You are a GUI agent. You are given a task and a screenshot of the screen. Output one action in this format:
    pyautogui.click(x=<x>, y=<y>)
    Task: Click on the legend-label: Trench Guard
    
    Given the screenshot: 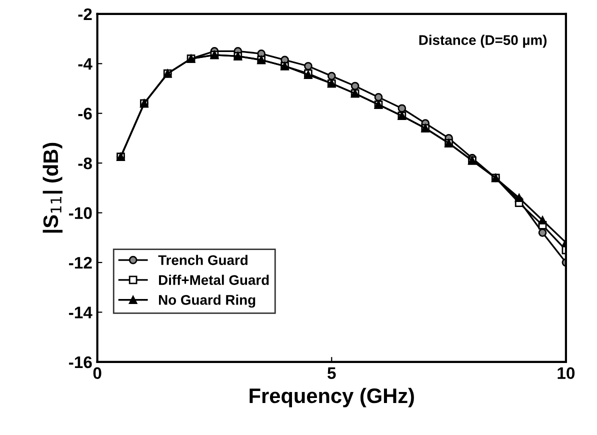 What is the action you would take?
    pyautogui.click(x=203, y=260)
    